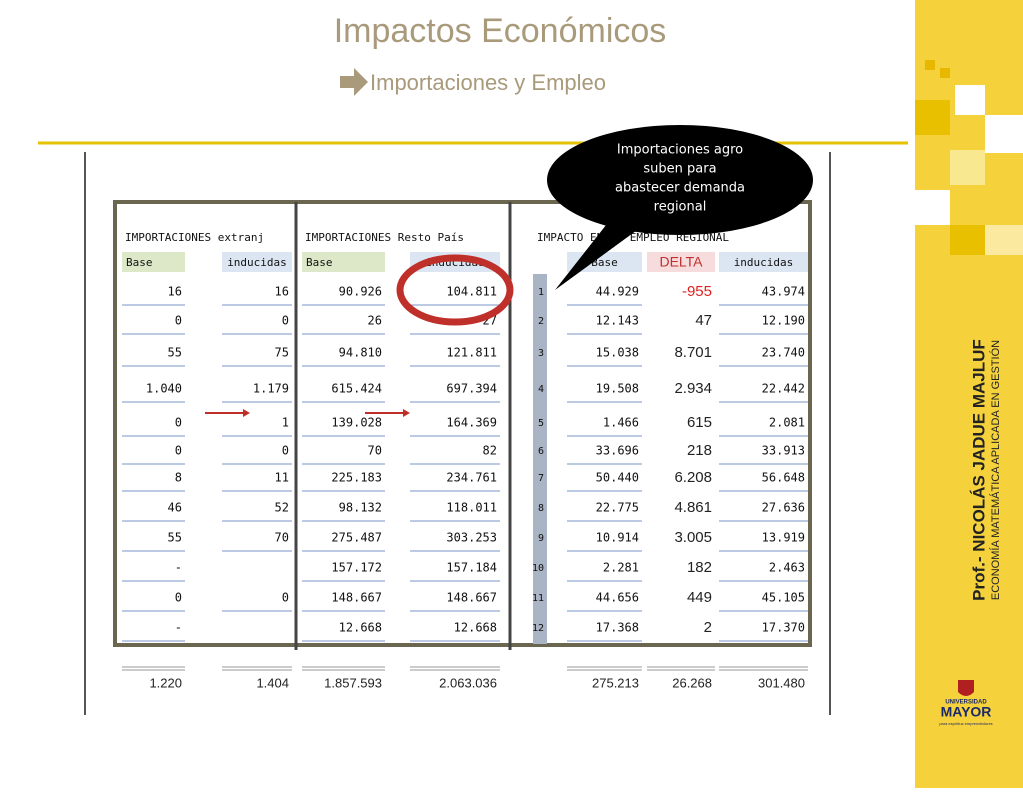 Image resolution: width=1023 pixels, height=792 pixels. I want to click on cell: 43.974, so click(783, 292).